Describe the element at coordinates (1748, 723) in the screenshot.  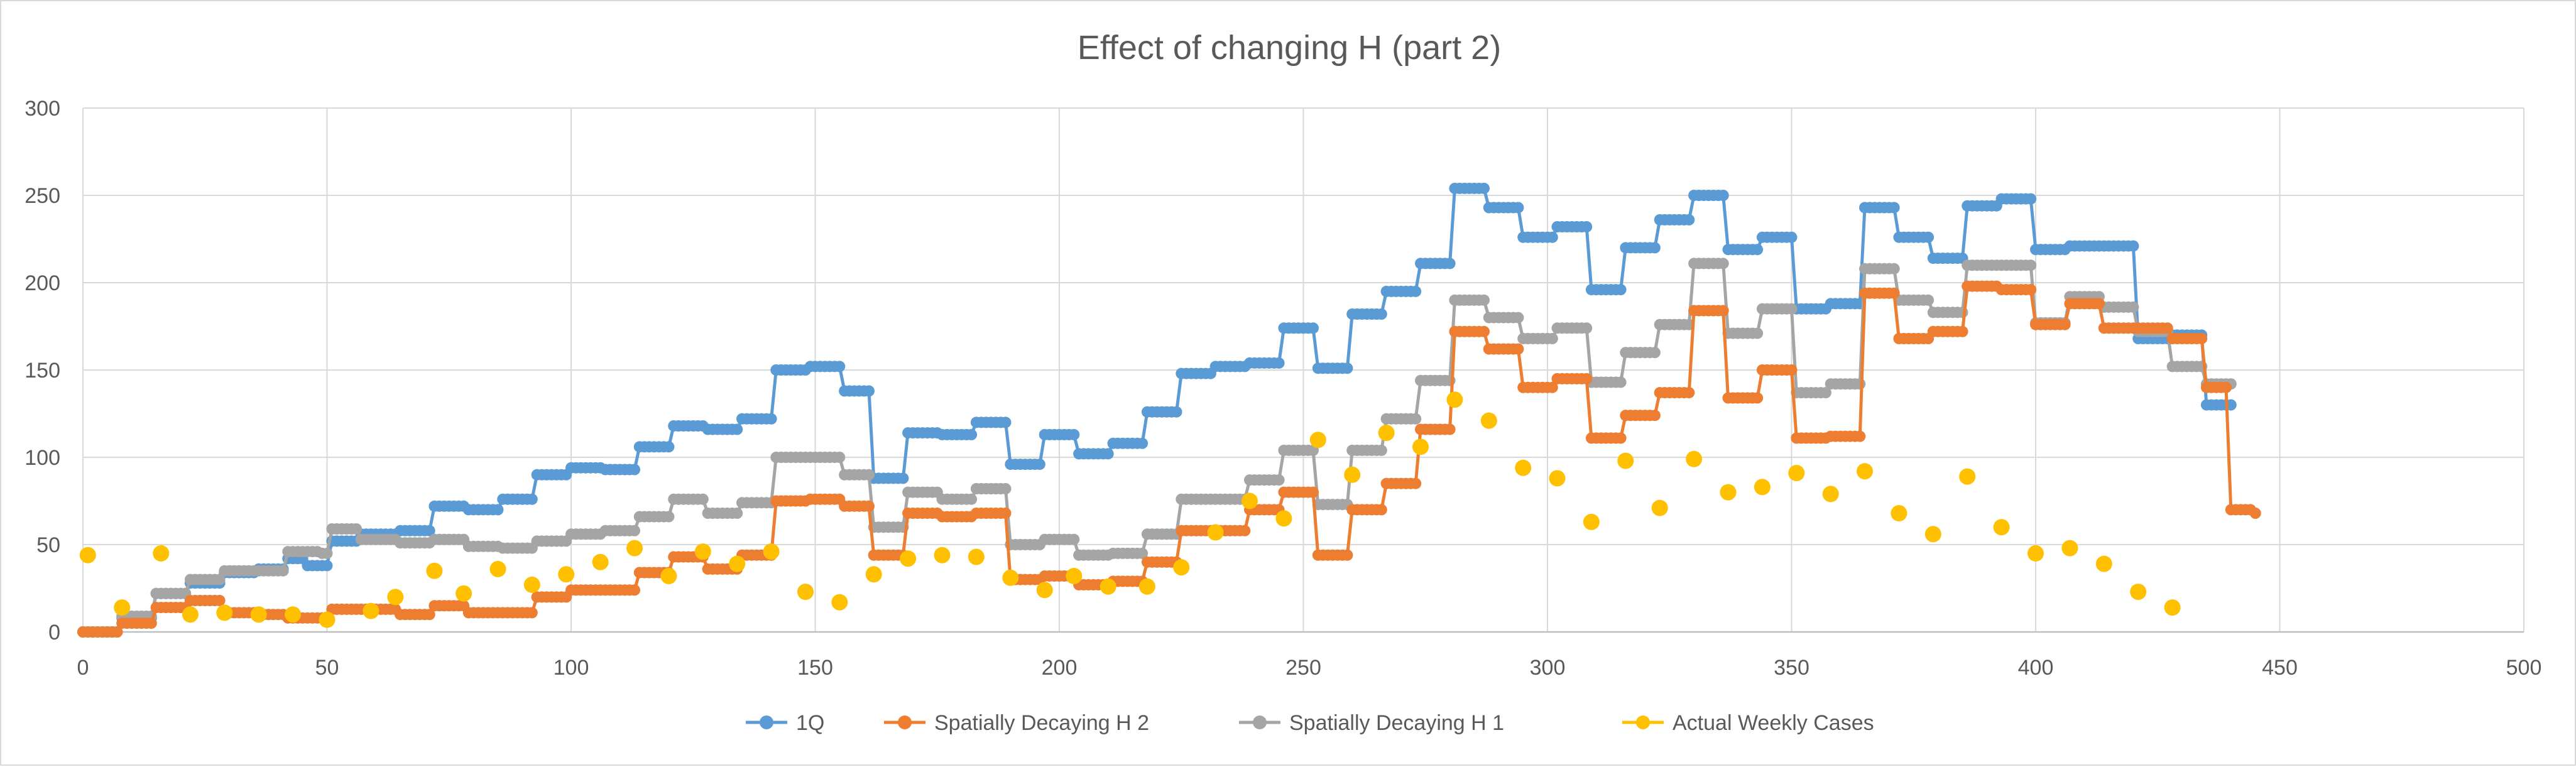
I see `legend-item: Actual Weekly Cases` at that location.